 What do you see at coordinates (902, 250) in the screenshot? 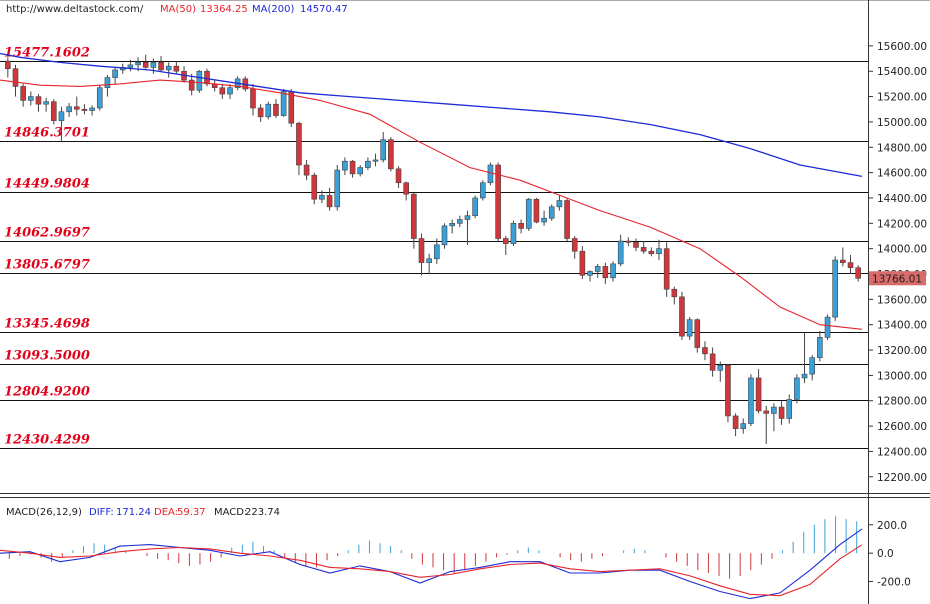
I see `price-tick-label: 14000.00` at bounding box center [902, 250].